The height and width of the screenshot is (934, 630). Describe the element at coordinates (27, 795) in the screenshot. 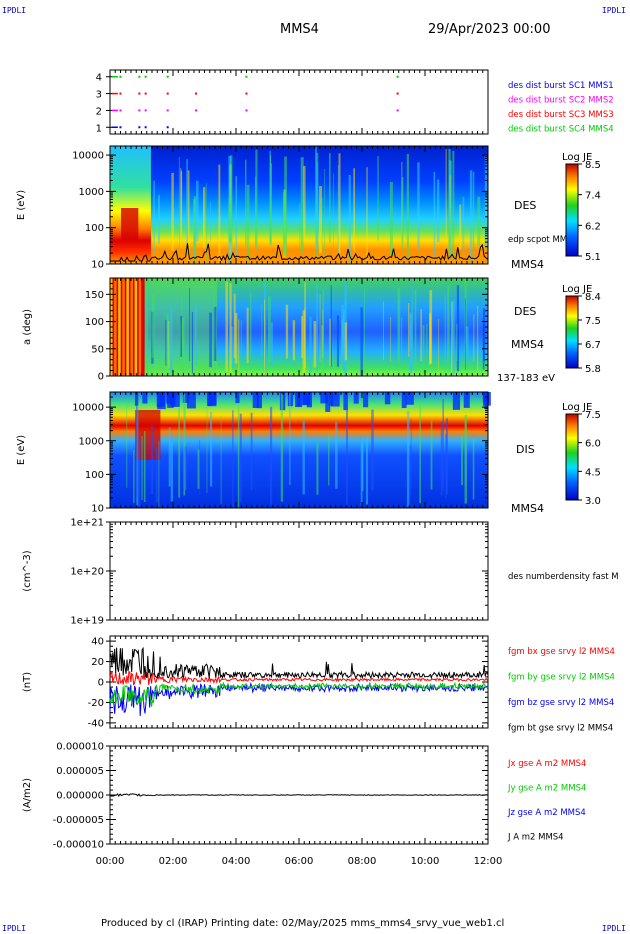

I see `current-y-axis-label: (A/m2)` at that location.